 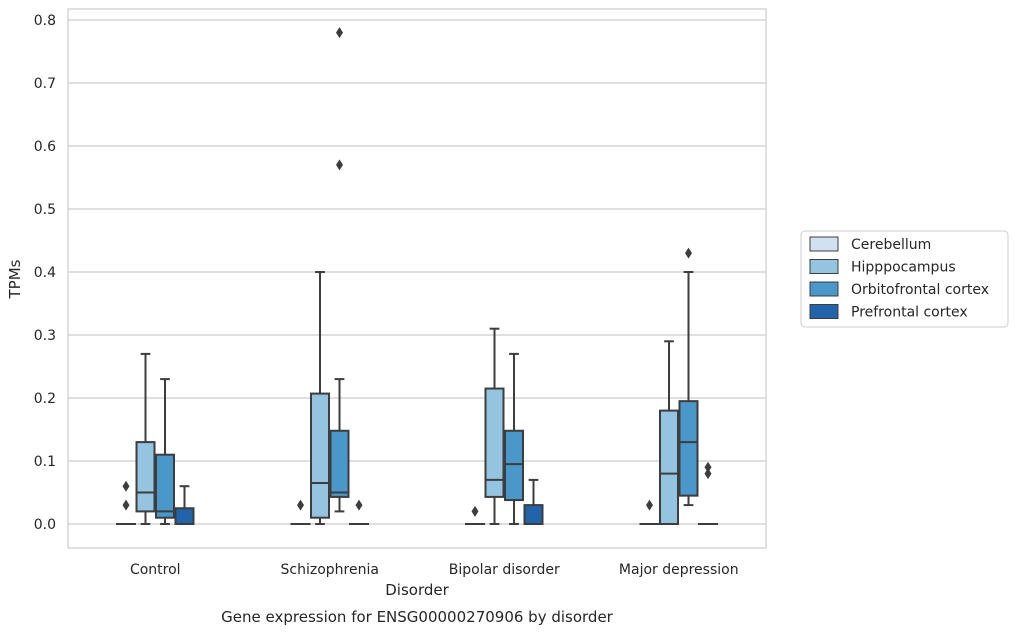 I want to click on y-tick-label: 0.4, so click(x=45, y=273).